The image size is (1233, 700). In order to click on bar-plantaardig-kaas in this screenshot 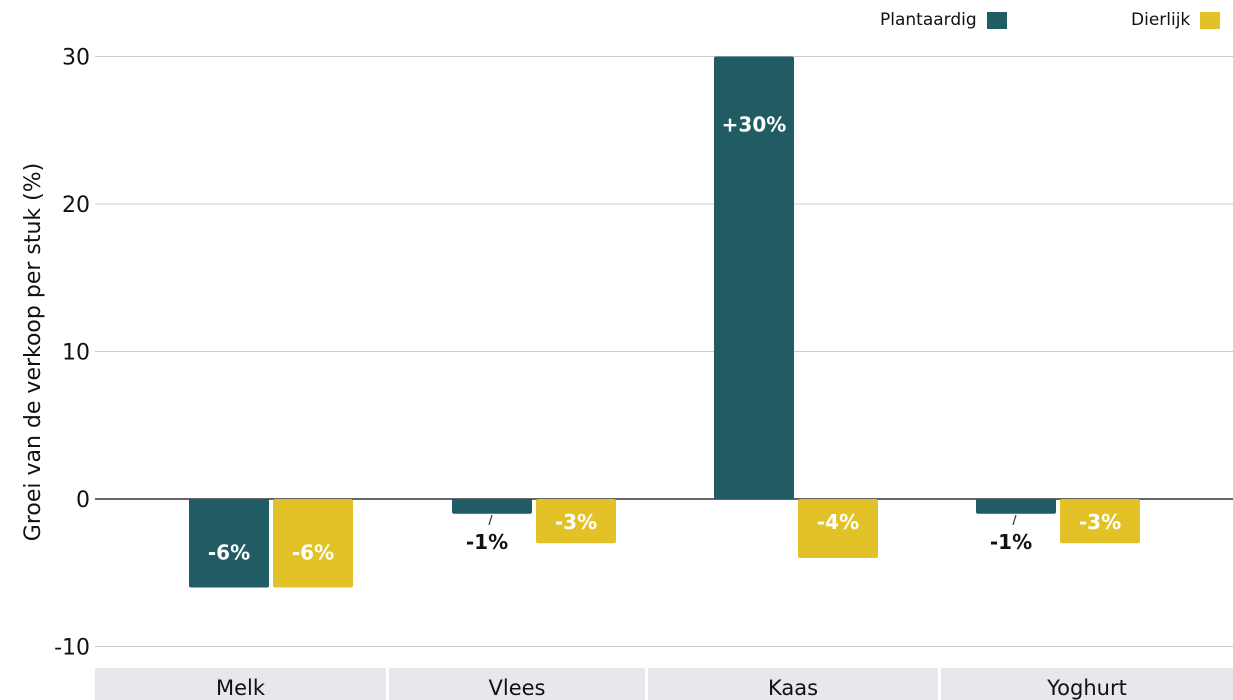, I will do `click(754, 277)`.